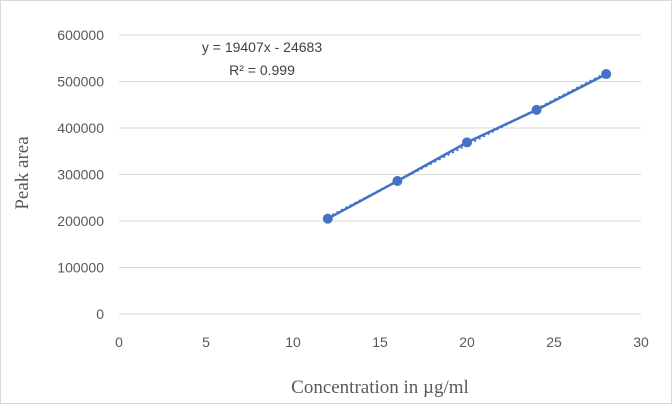 This screenshot has width=672, height=405. Describe the element at coordinates (467, 342) in the screenshot. I see `x-tick-label: 20` at that location.